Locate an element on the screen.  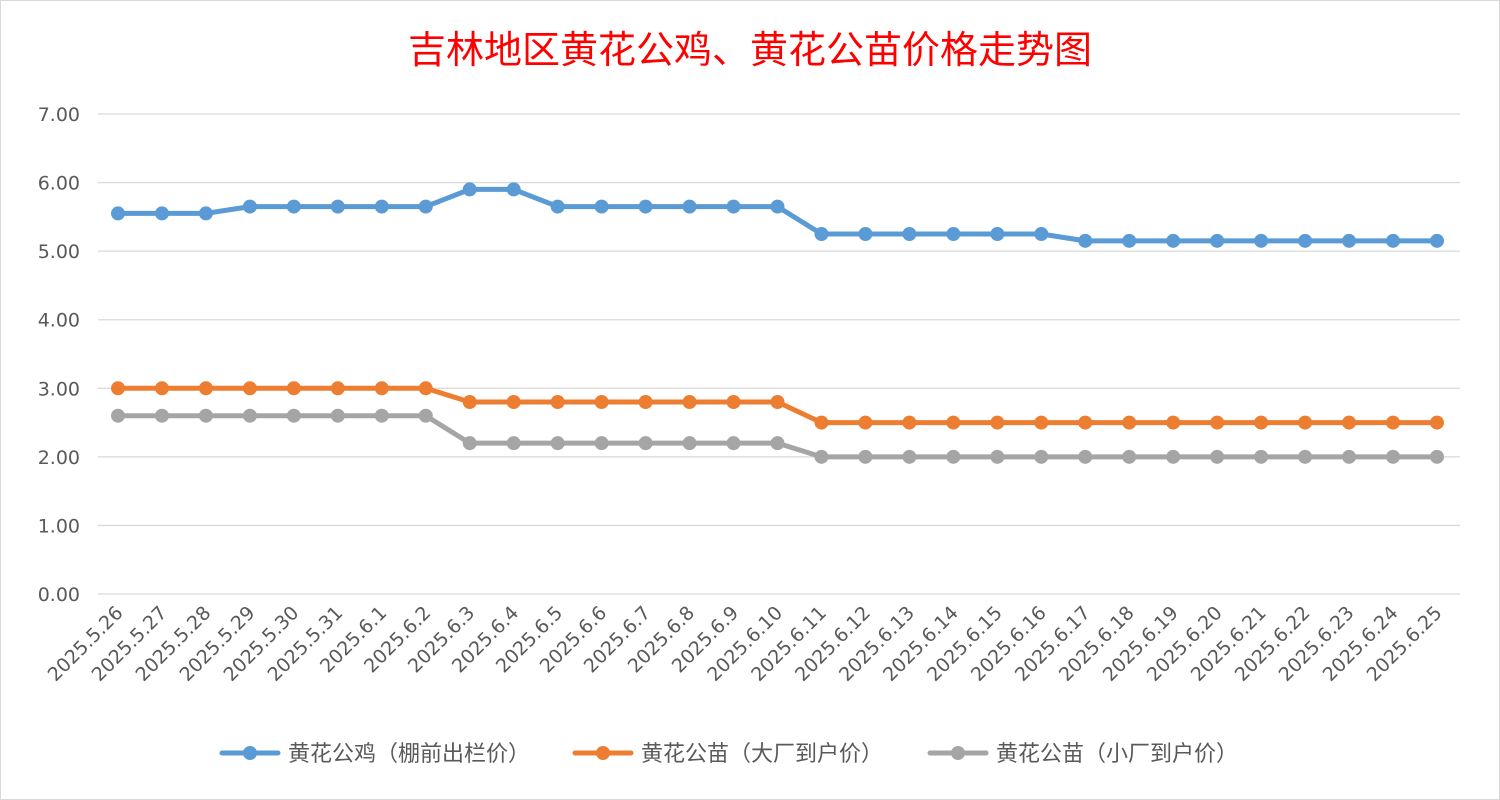
y-axis-tick-labels: 0.00 1.00 2.00 3.00 4.00 5.00 6.00 7.00 is located at coordinates (59, 355).